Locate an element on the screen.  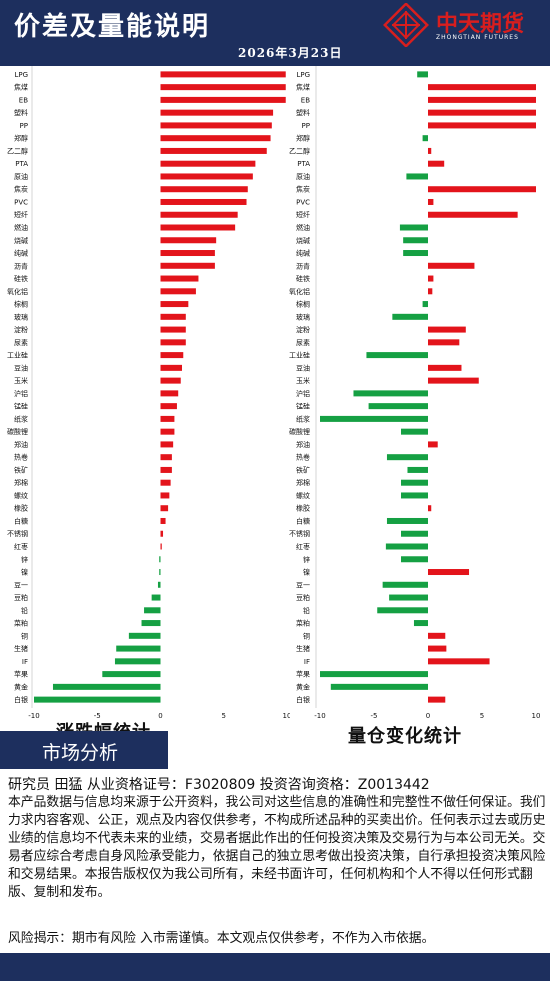
category-label: 黄金 is located at coordinates (303, 686).